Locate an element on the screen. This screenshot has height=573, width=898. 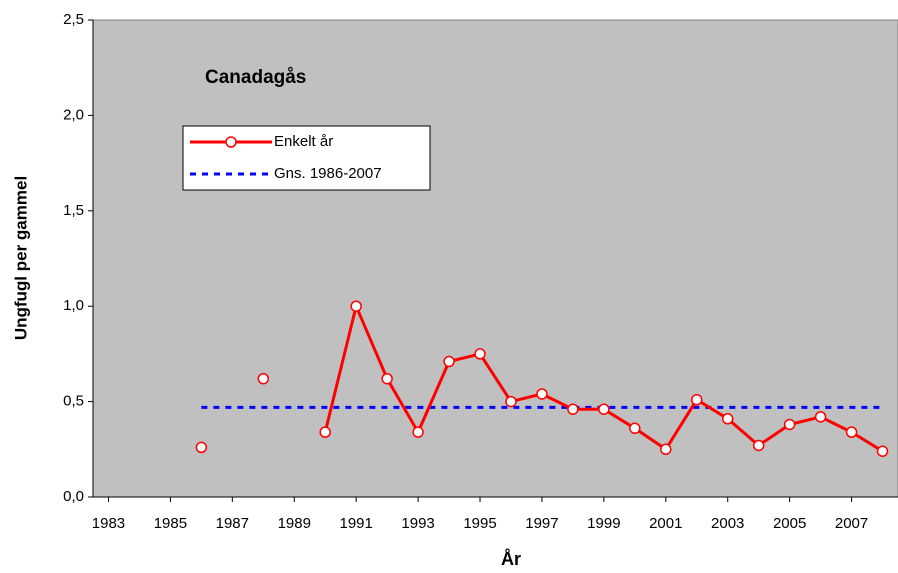
y-tick-label: 2,0 is located at coordinates (73, 114).